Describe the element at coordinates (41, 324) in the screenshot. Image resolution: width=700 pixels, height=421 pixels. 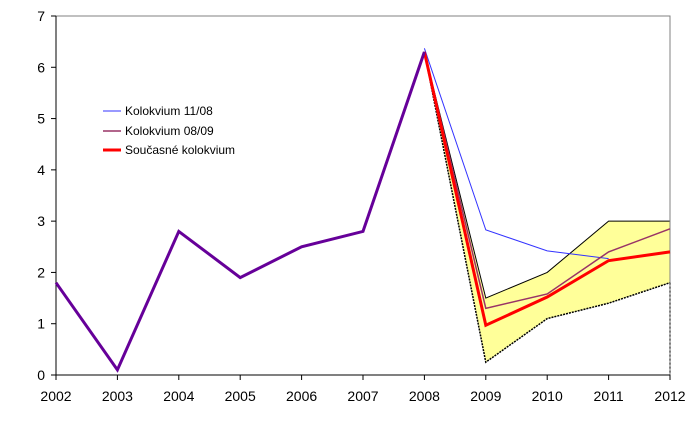
I see `y-tick-label: 1` at that location.